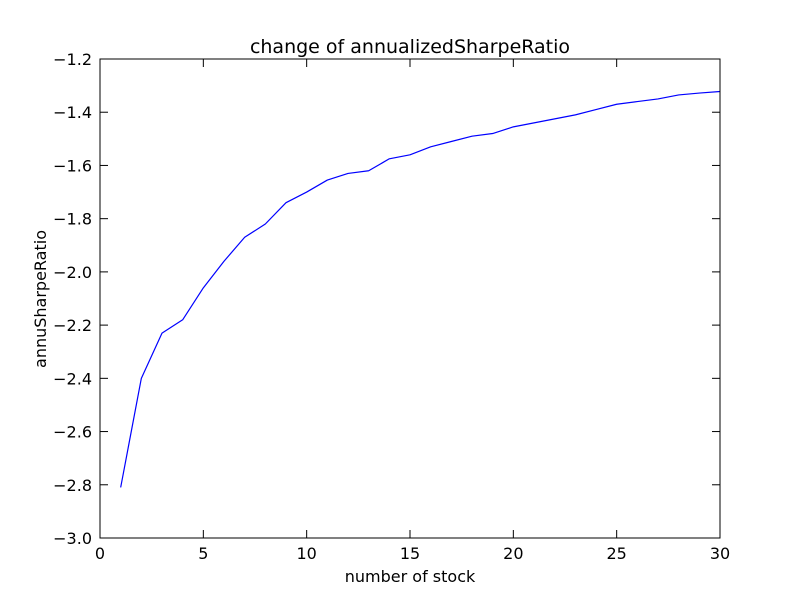 The width and height of the screenshot is (800, 597). What do you see at coordinates (72, 485) in the screenshot?
I see `y-tick-label: −2.8` at bounding box center [72, 485].